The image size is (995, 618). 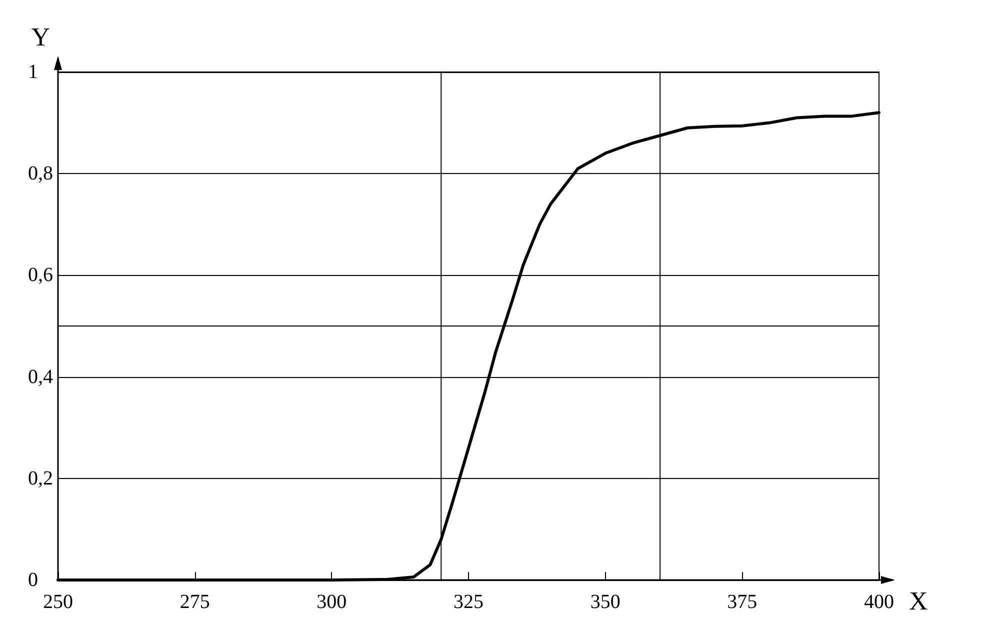 I want to click on y-tick-label: 0,8, so click(x=40, y=173).